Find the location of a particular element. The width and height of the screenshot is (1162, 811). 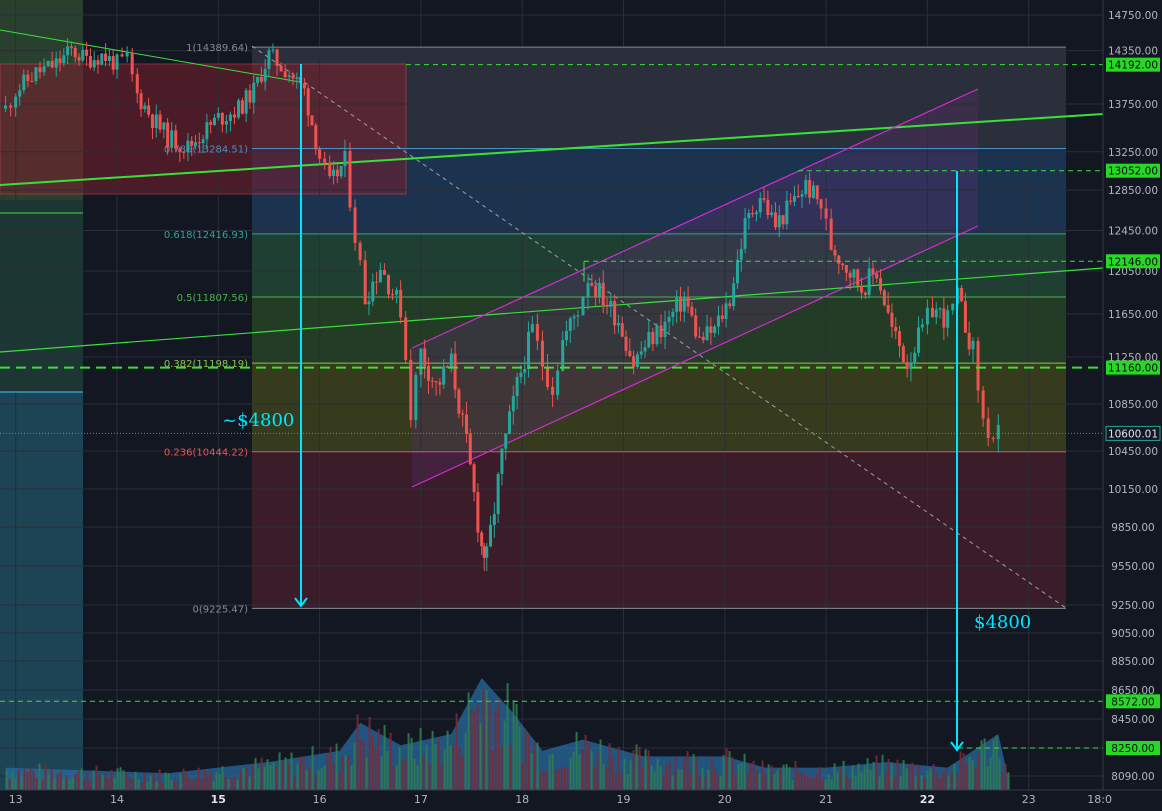

price-marker-8250.00 is located at coordinates (1133, 748).